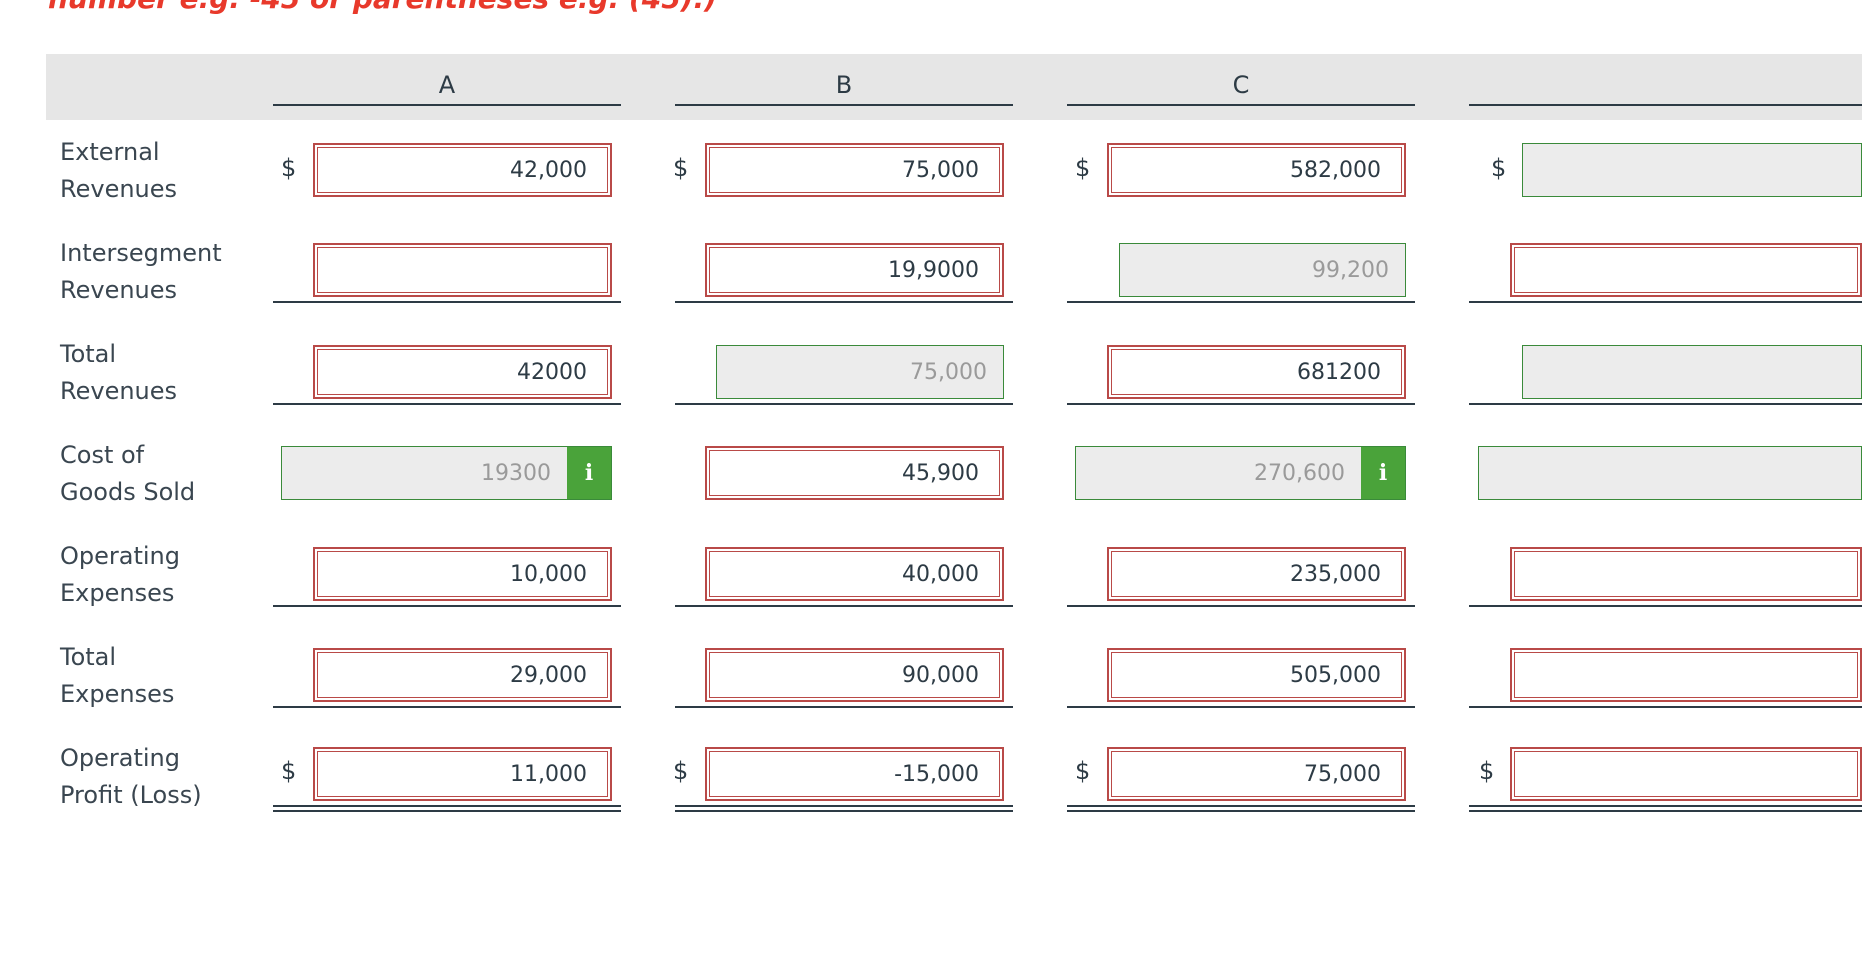 This screenshot has height=972, width=1862. I want to click on total-expenses-b-input: 90,000, so click(854, 675).